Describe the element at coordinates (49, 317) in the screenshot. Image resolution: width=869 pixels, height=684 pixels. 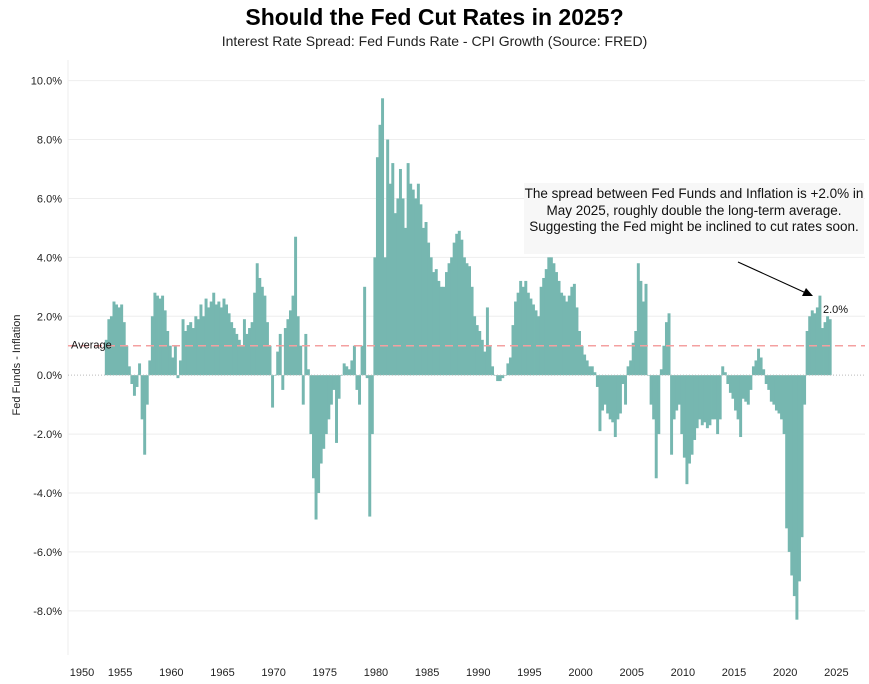
I see `y-tick-label: 2.0%` at that location.